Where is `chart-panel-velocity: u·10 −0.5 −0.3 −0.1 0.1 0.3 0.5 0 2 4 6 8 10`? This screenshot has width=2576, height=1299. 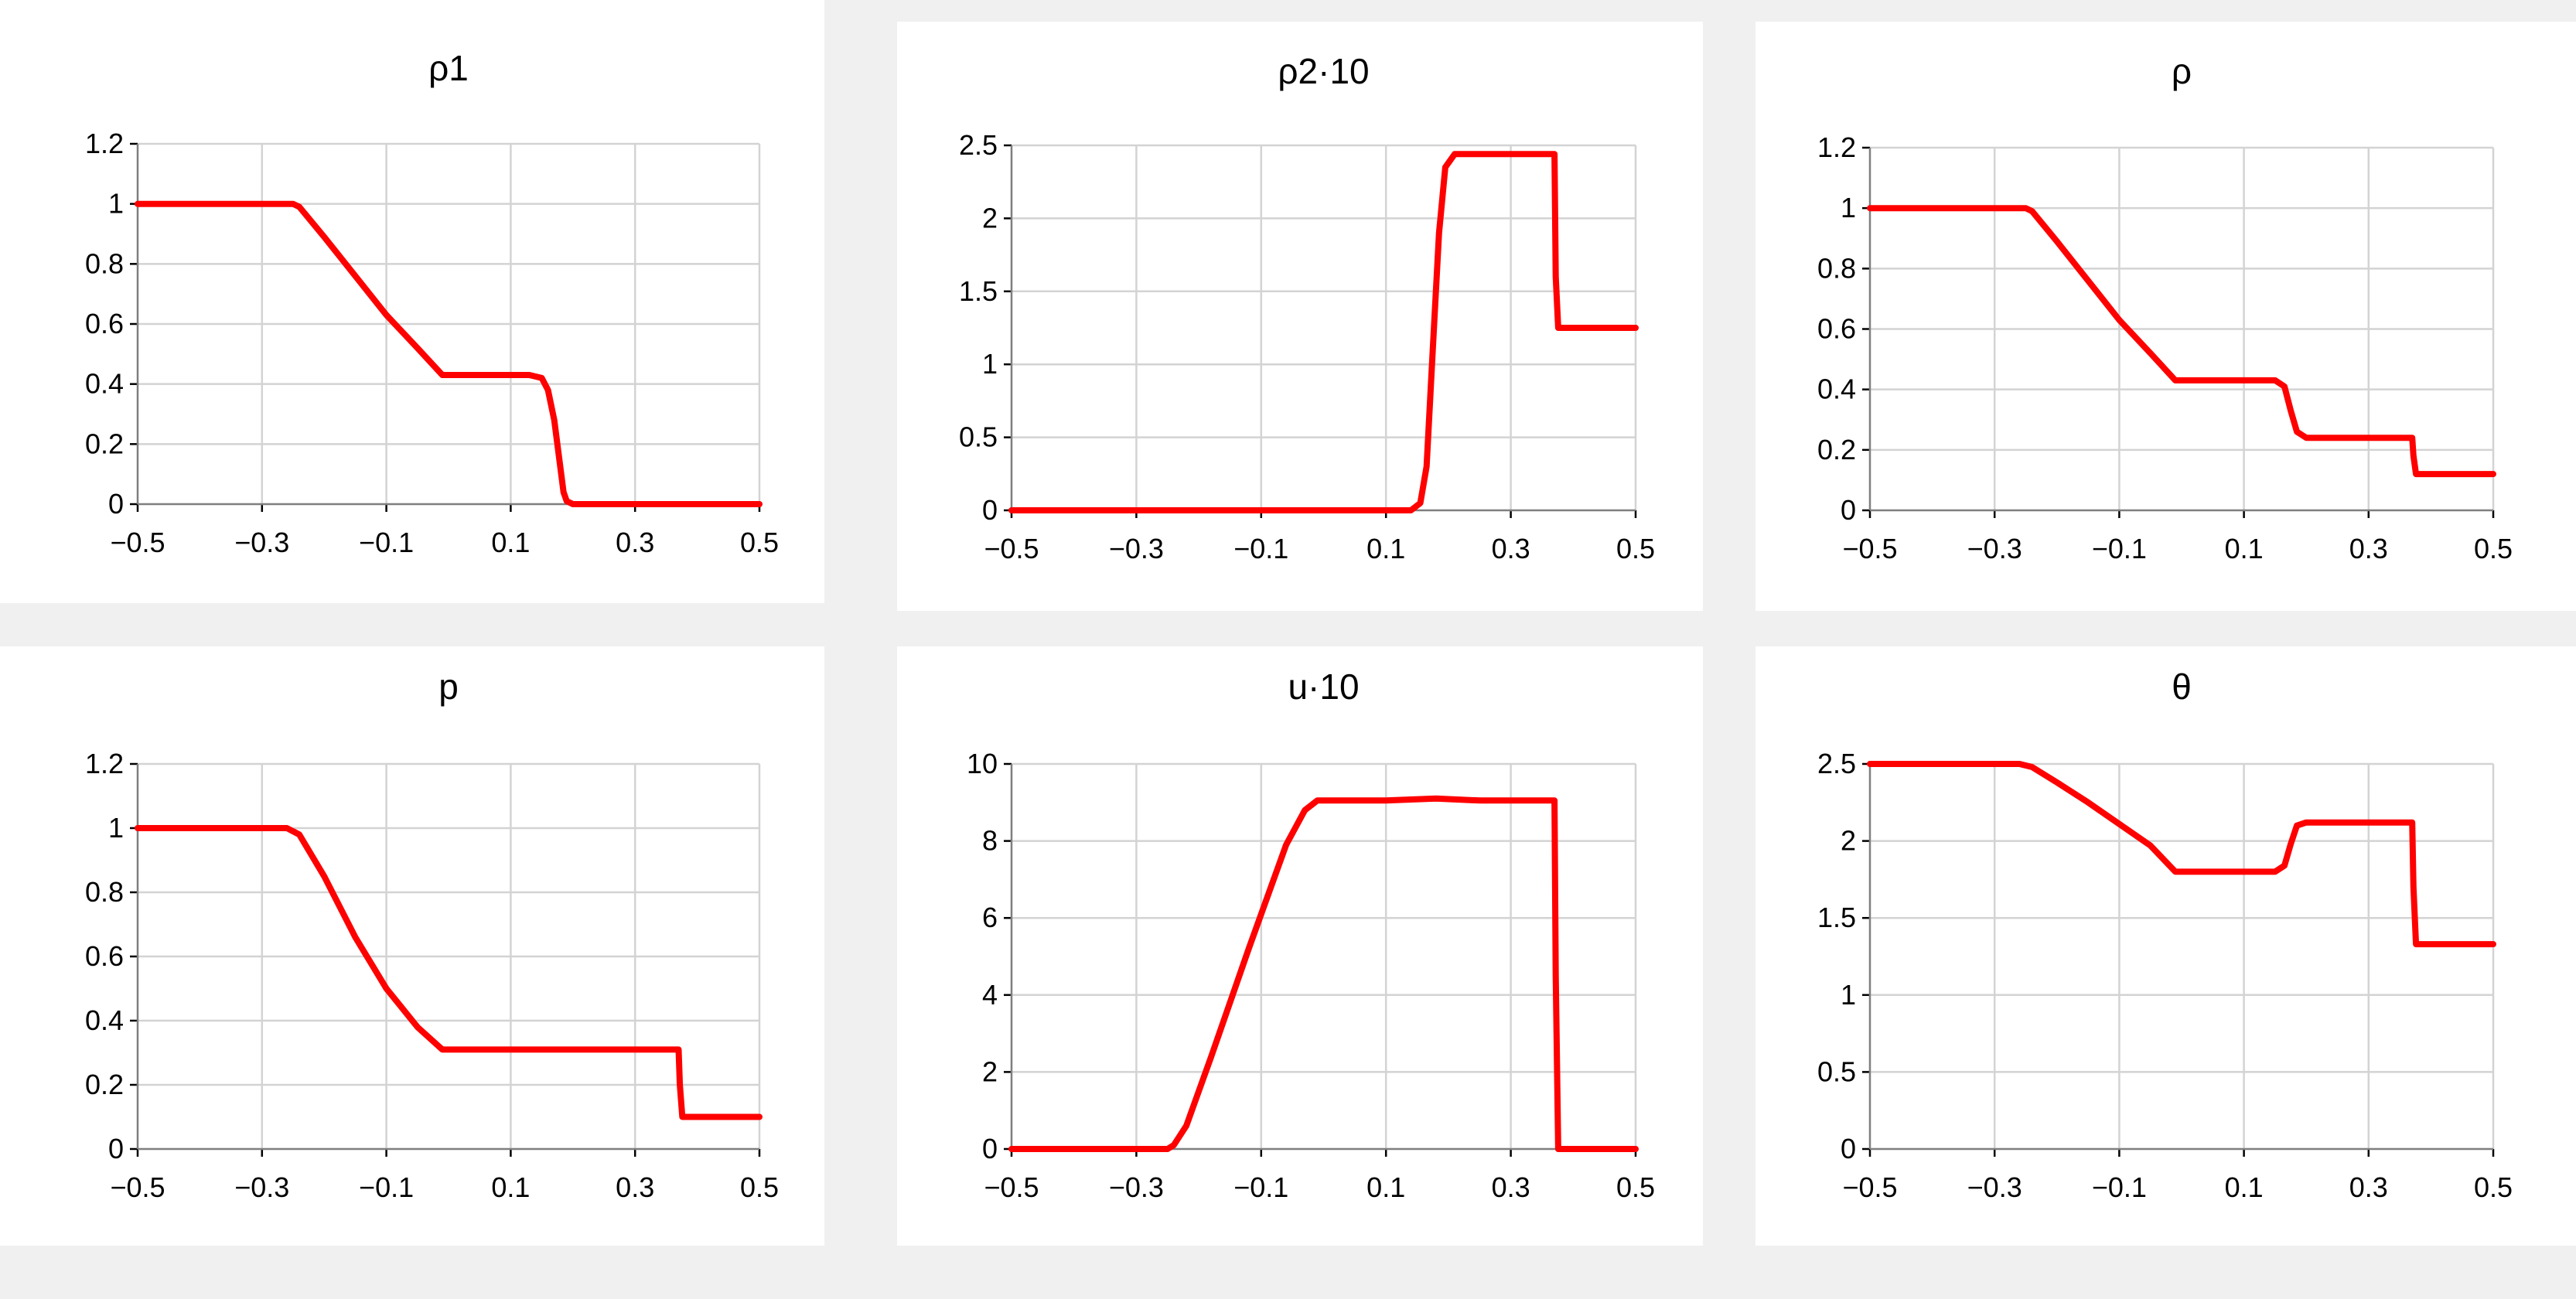 chart-panel-velocity: u·10 −0.5 −0.3 −0.1 0.1 0.3 0.5 0 2 4 6 8 10 is located at coordinates (1300, 946).